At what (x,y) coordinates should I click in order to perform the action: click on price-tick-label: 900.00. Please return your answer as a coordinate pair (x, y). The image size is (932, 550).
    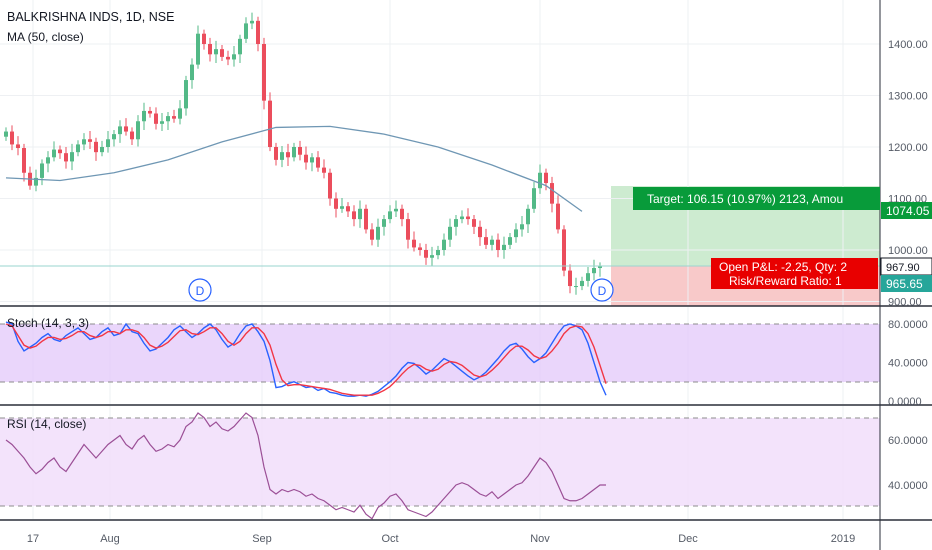
    Looking at the image, I should click on (905, 303).